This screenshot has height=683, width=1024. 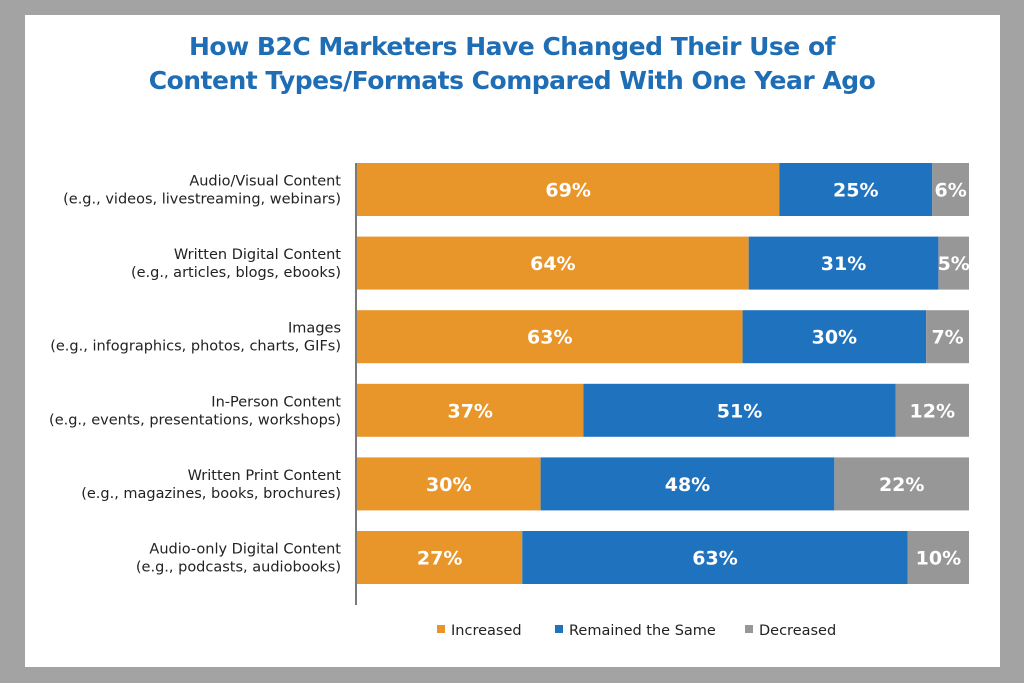 I want to click on category-sublabel: (e.g., magazines, books, brochures), so click(x=211, y=494).